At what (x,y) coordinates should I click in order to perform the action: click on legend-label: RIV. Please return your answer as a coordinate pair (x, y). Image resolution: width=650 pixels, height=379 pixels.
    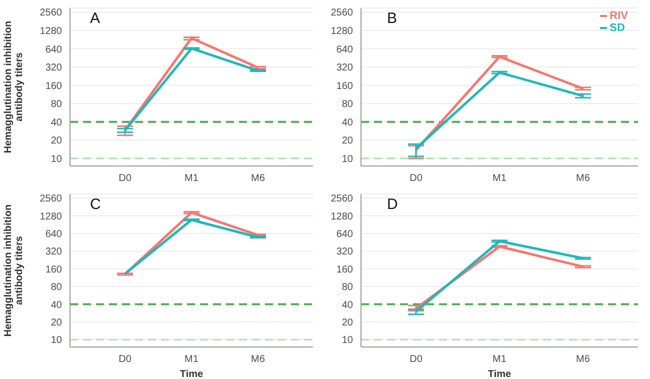
    Looking at the image, I should click on (619, 16).